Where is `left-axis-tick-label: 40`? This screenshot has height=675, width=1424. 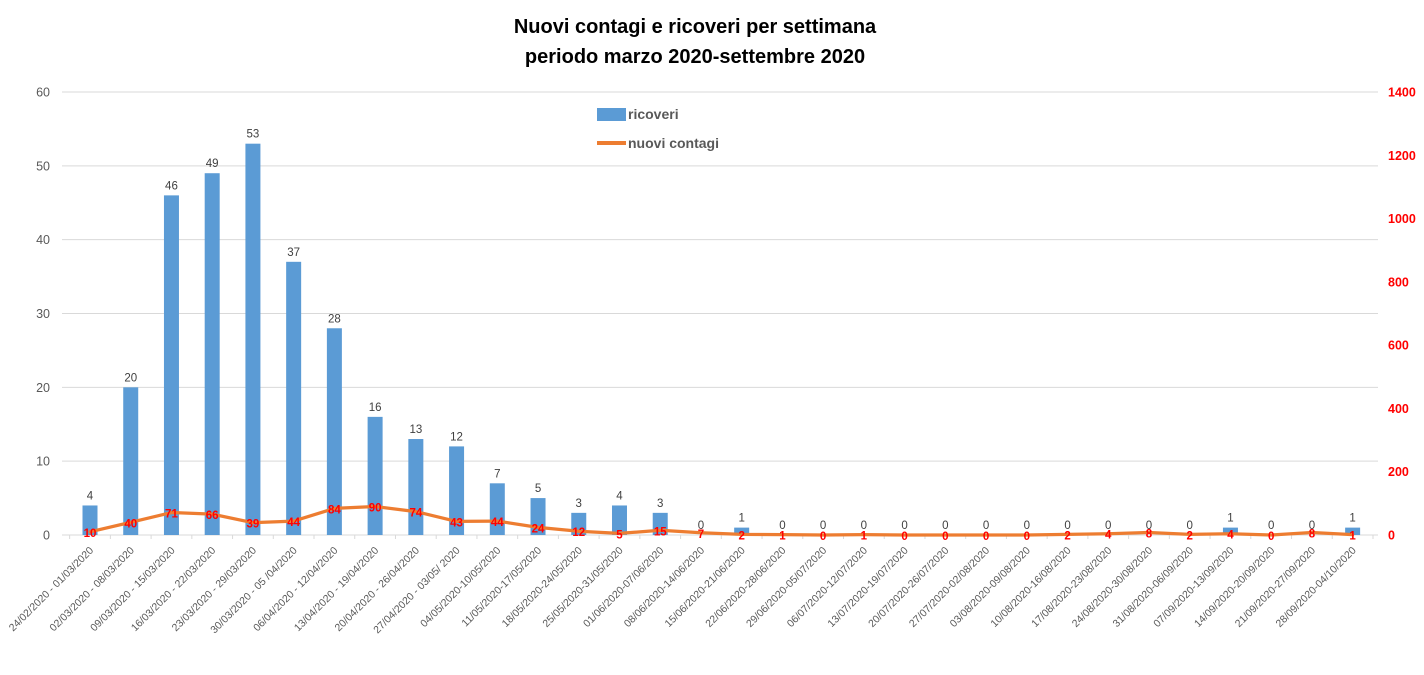 left-axis-tick-label: 40 is located at coordinates (43, 240).